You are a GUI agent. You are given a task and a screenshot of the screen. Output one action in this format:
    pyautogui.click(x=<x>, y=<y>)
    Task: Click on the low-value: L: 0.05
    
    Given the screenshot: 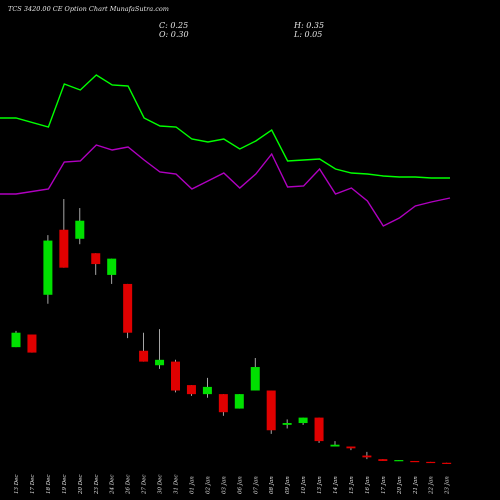 What is the action you would take?
    pyautogui.click(x=308, y=34)
    